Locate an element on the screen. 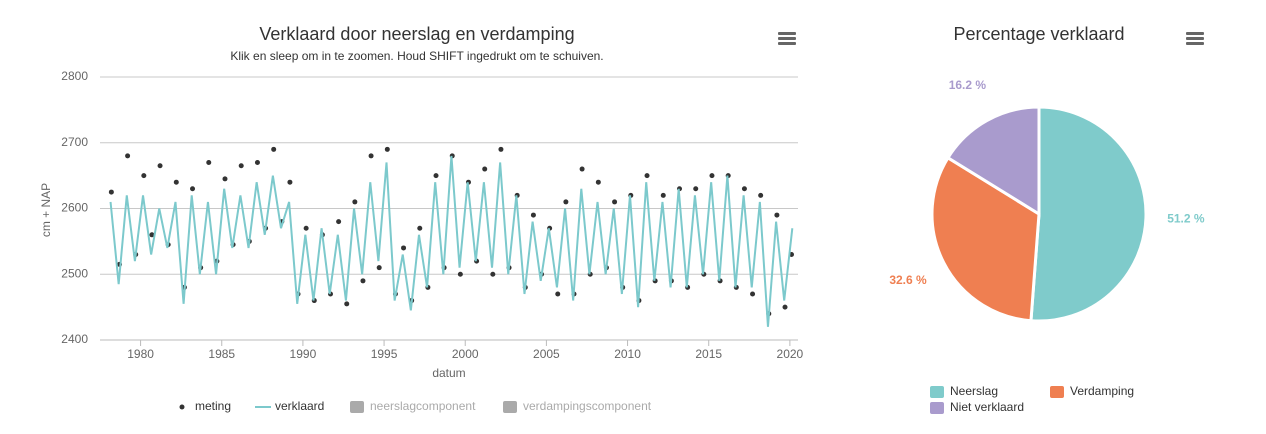 This screenshot has height=434, width=1266. x-tick-label: 1985 is located at coordinates (221, 354).